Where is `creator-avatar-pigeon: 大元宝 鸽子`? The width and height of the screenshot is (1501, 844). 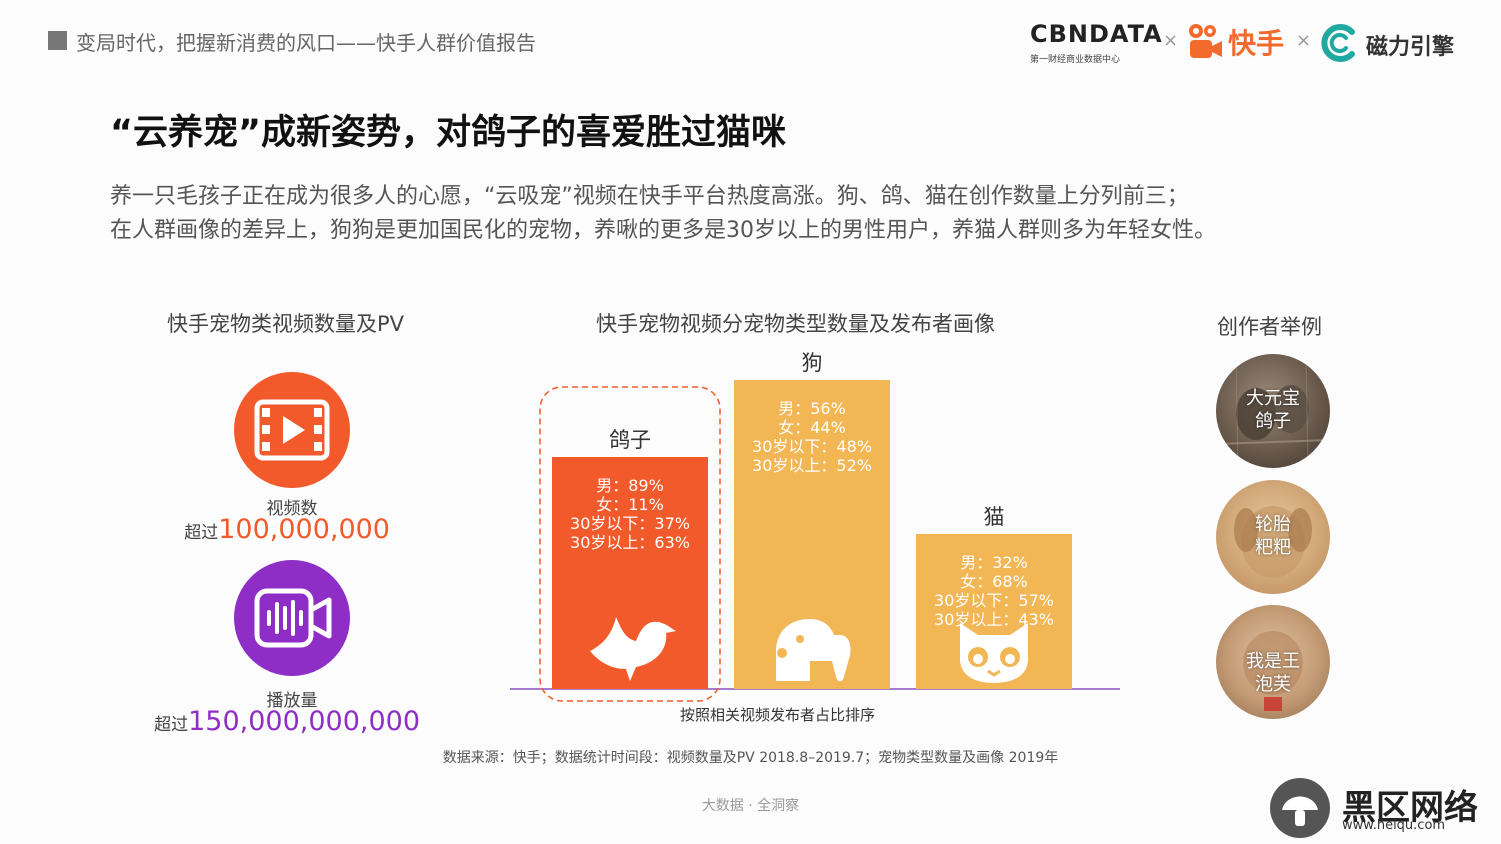 creator-avatar-pigeon: 大元宝 鸽子 is located at coordinates (1273, 411).